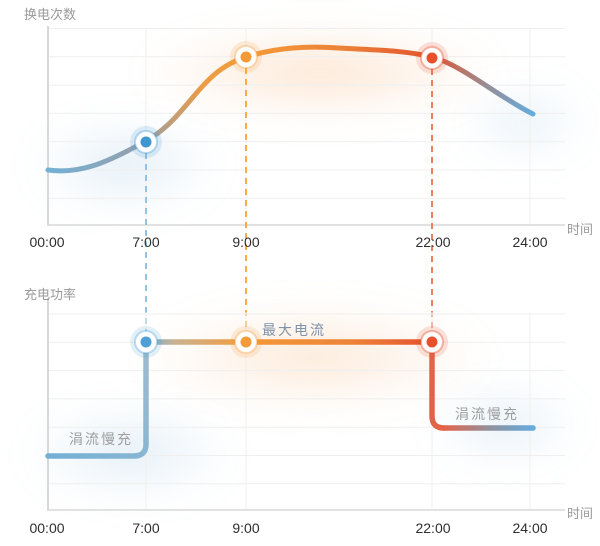 This screenshot has height=546, width=600. What do you see at coordinates (97, 399) in the screenshot?
I see `trickle-charge-left-line` at bounding box center [97, 399].